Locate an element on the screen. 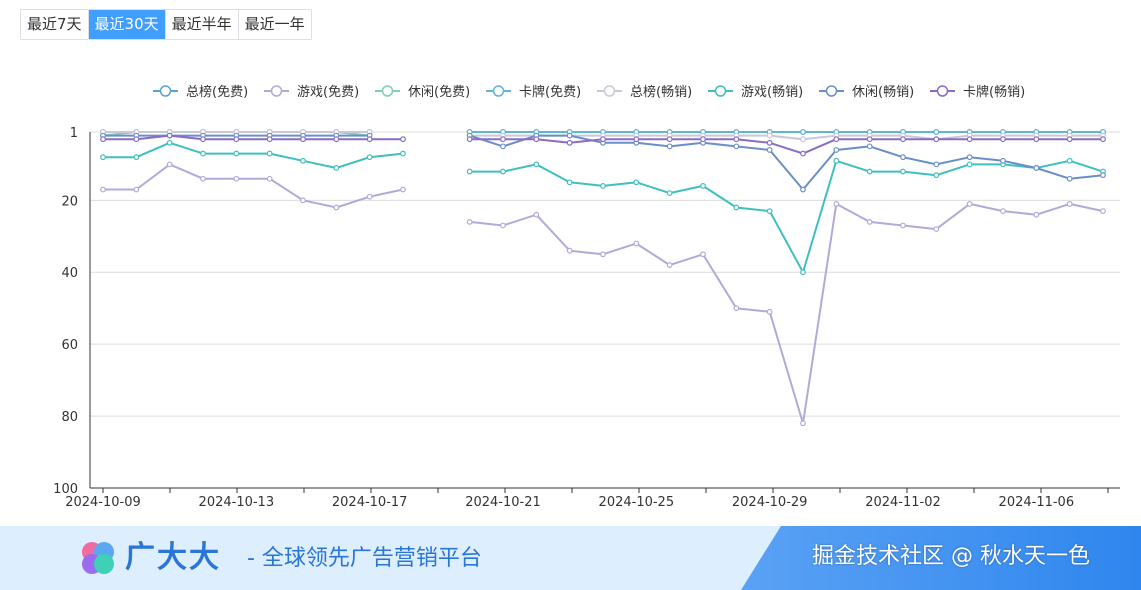  legend-item: 休闲(畅销) is located at coordinates (866, 92).